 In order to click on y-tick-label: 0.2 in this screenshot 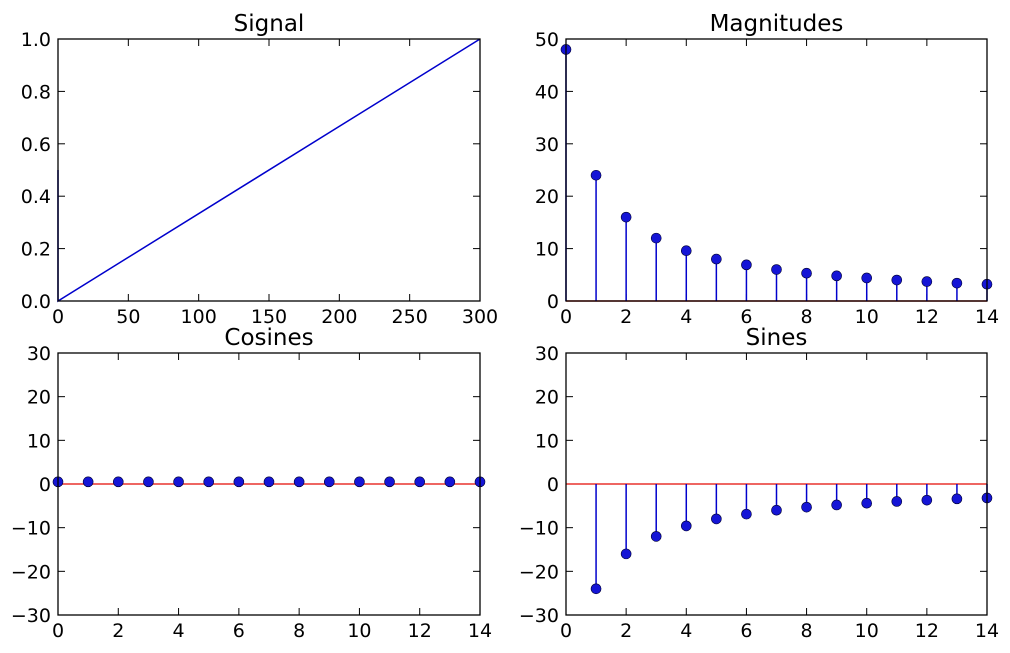, I will do `click(36, 250)`.